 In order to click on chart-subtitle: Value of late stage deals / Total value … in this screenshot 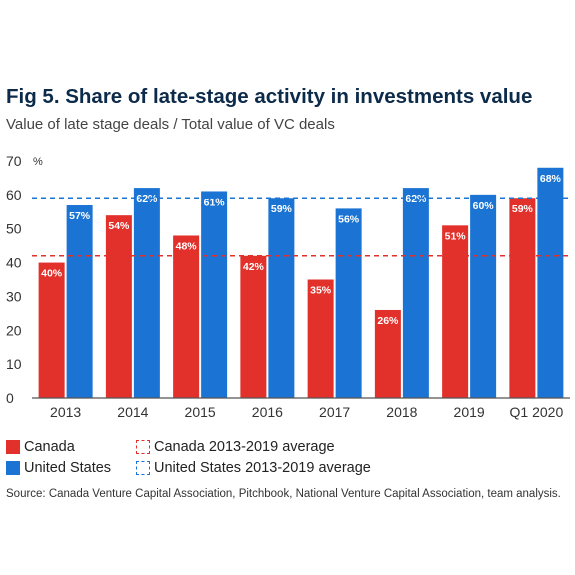, I will do `click(170, 124)`.